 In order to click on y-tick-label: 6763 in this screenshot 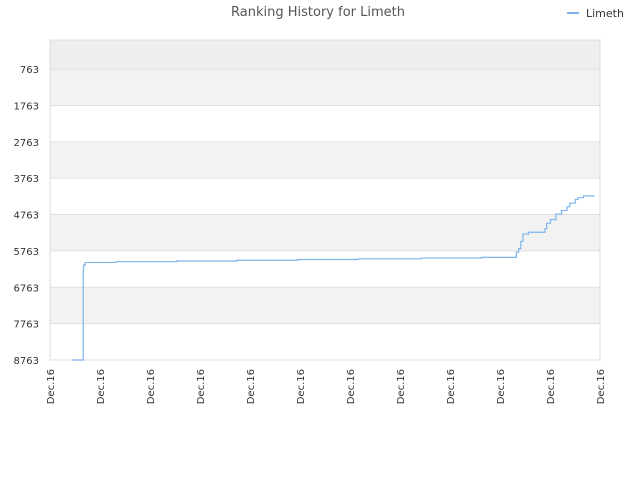, I will do `click(26, 288)`.